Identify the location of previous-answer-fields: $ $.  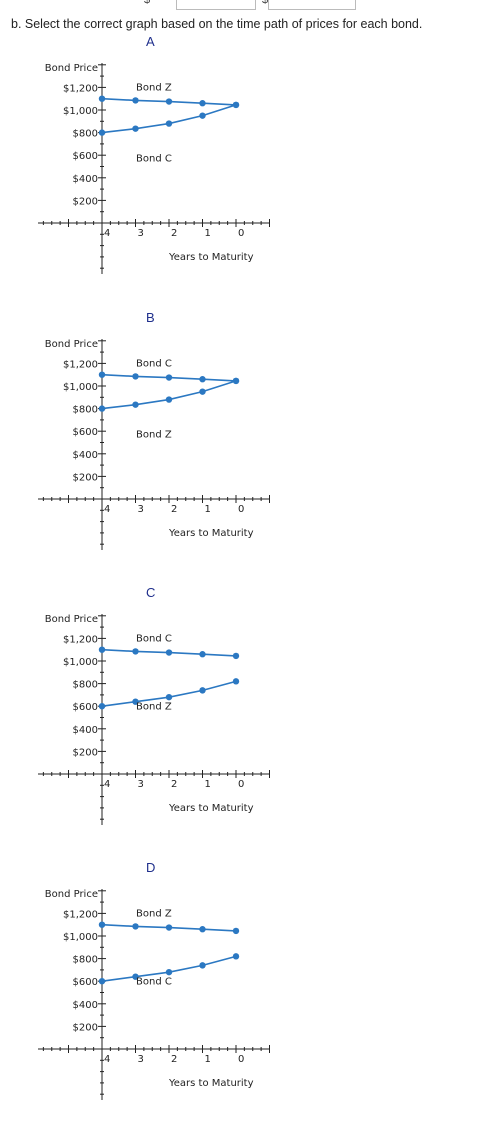
(252, 6).